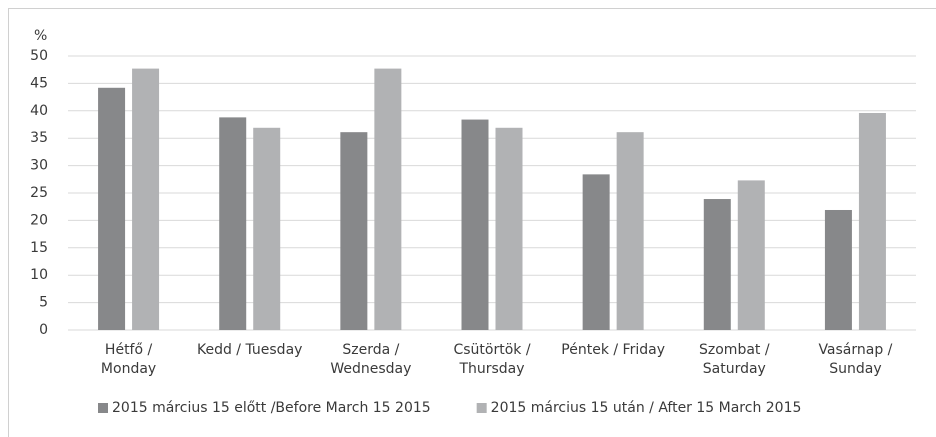  I want to click on y-tick-label: 40, so click(39, 111).